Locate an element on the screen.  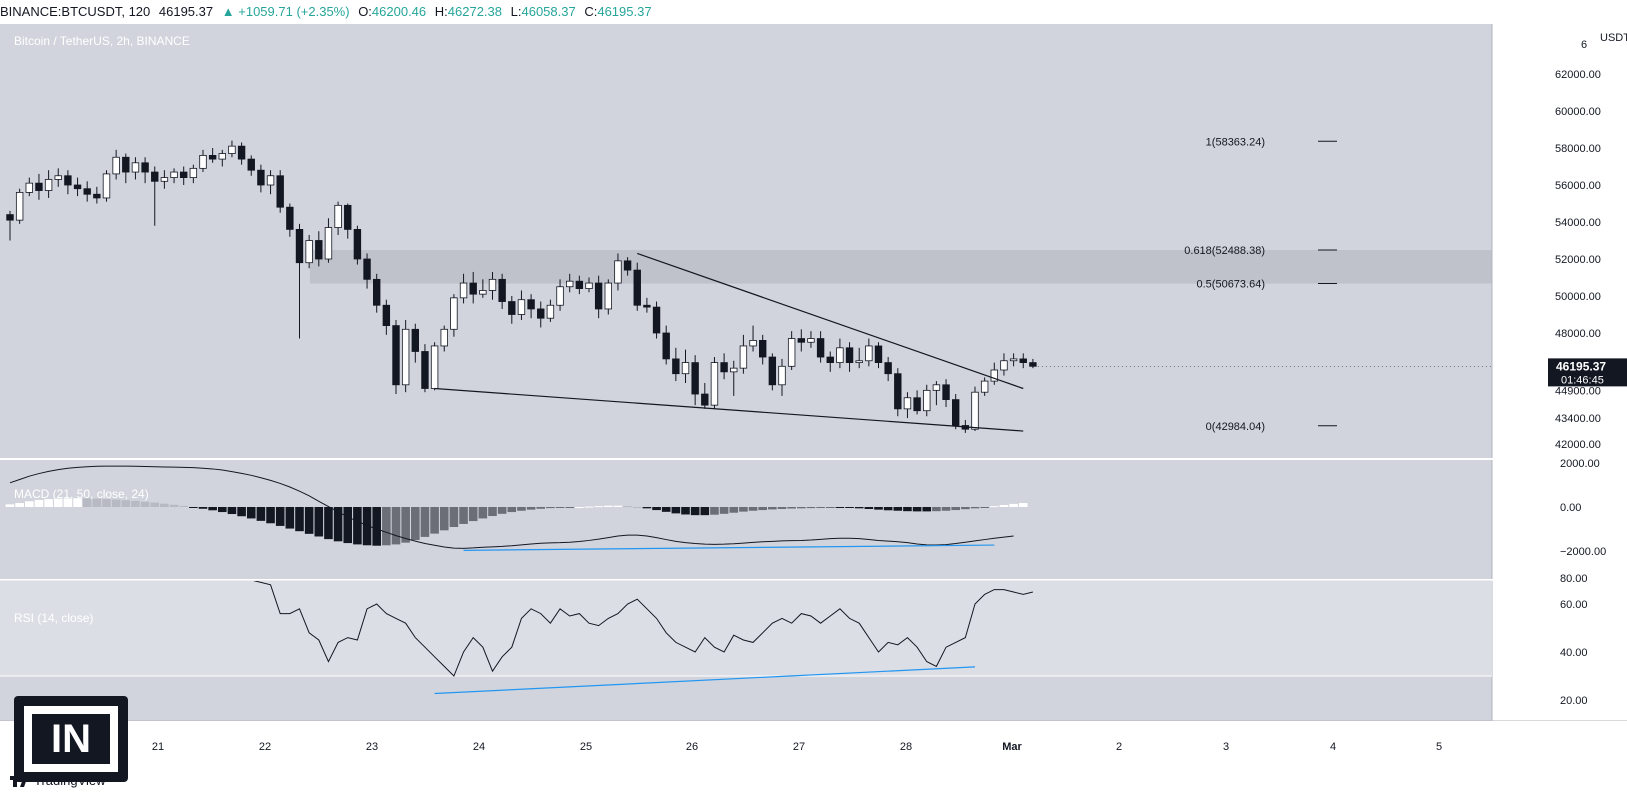
macd-tick: 2000.00 is located at coordinates (1580, 464).